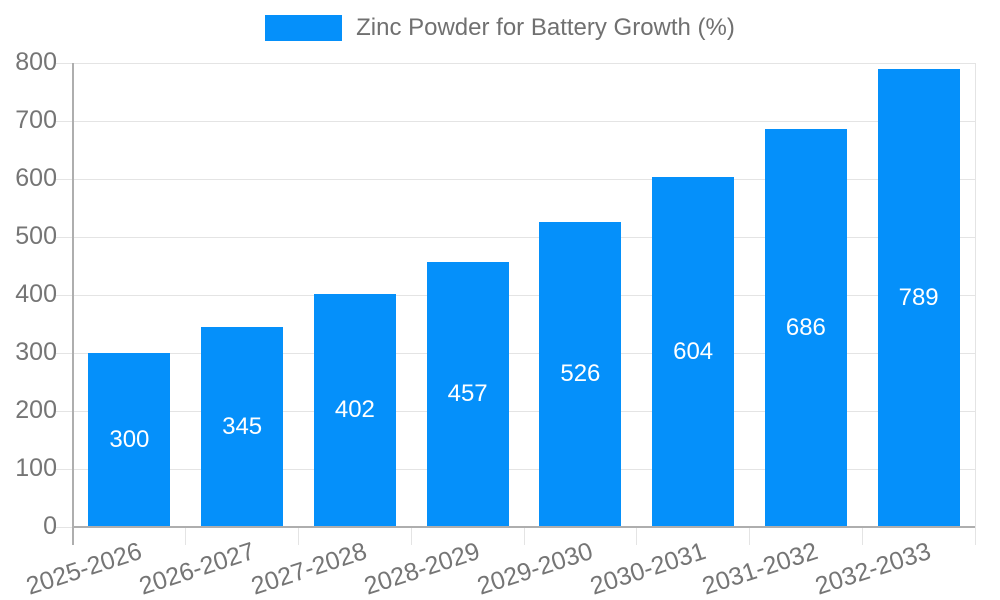 This screenshot has height=600, width=1000. I want to click on x-axis-tick-label: 2025-2026, so click(84, 568).